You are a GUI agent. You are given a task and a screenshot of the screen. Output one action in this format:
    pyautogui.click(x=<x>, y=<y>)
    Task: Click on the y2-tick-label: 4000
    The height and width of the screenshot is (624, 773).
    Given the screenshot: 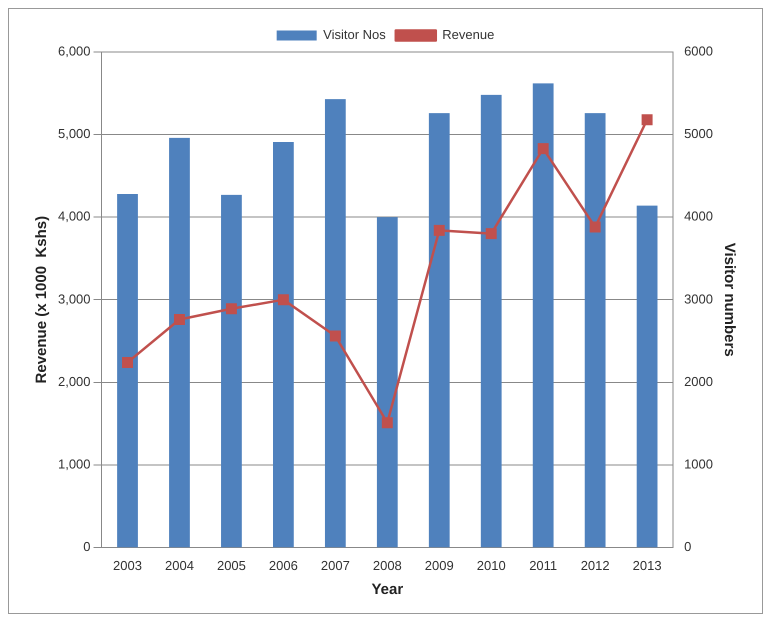 What is the action you would take?
    pyautogui.click(x=698, y=216)
    